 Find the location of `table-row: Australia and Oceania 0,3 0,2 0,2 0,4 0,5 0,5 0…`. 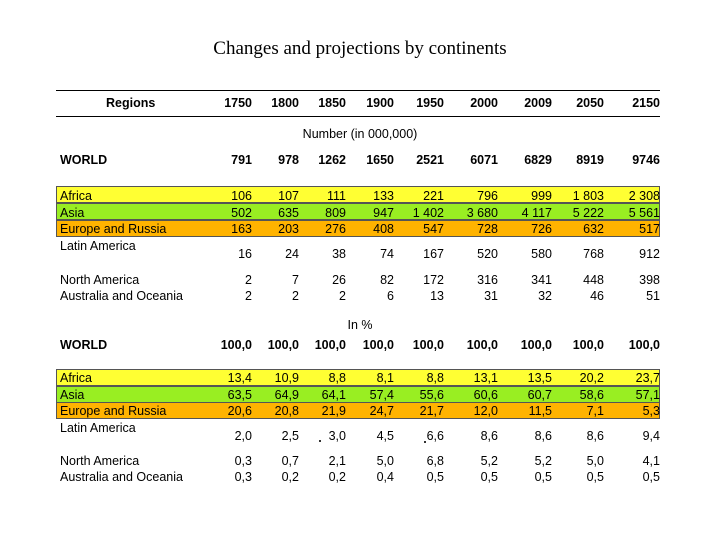

table-row: Australia and Oceania 0,3 0,2 0,2 0,4 0,5 0,5 0… is located at coordinates (358, 478).